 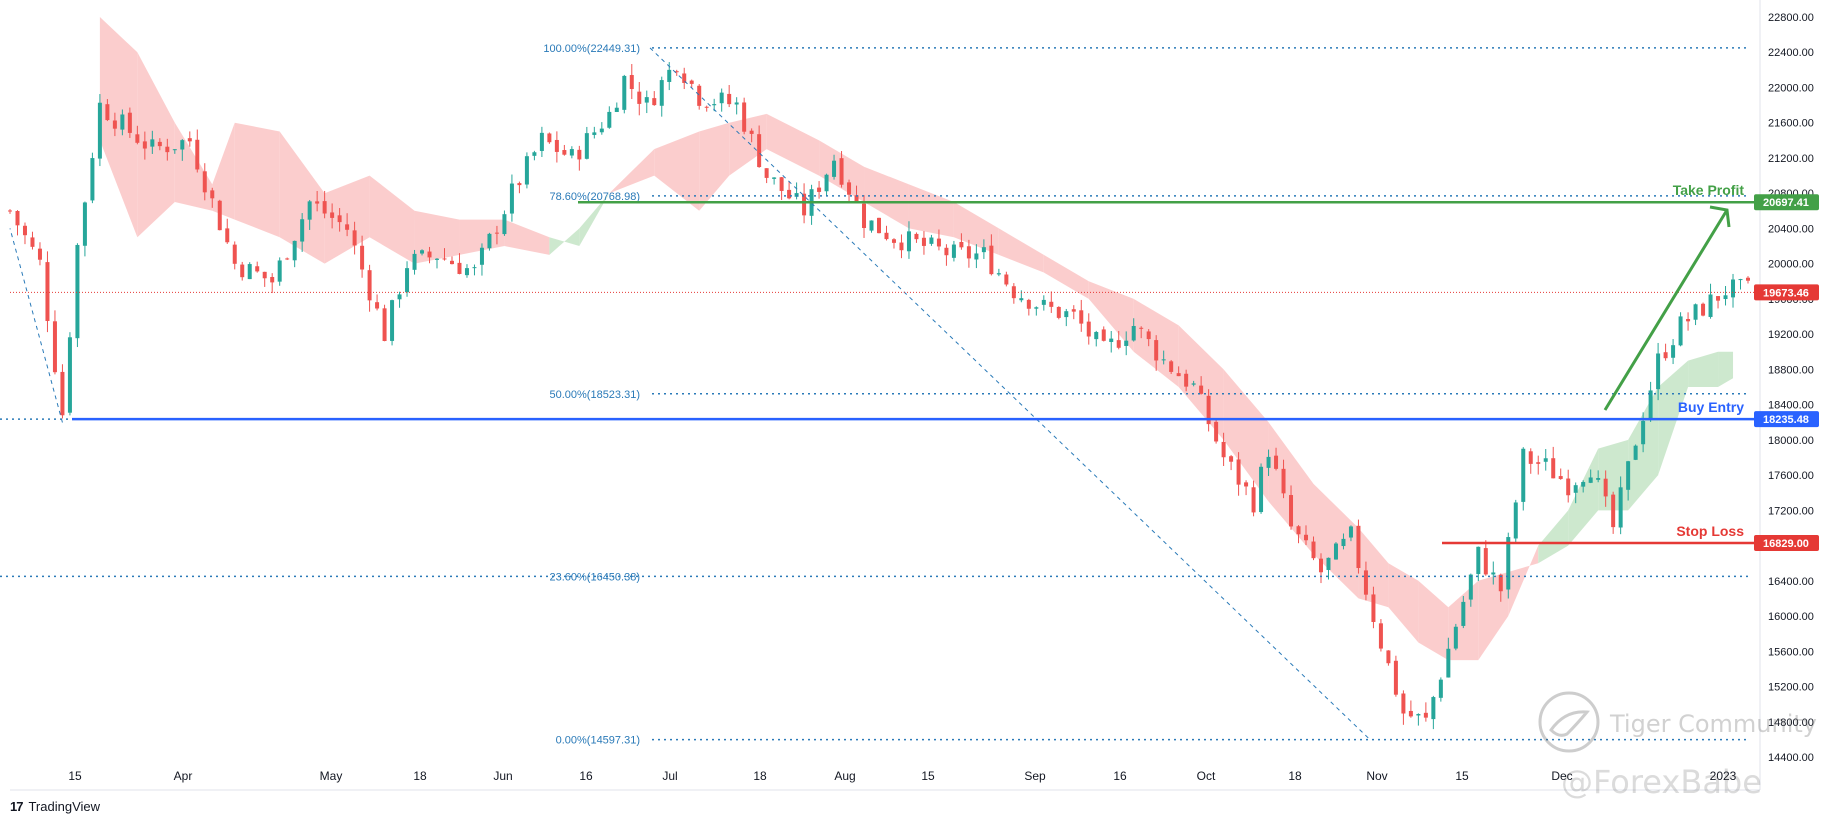 I want to click on y-tick-label: 20000.00, so click(x=1791, y=265).